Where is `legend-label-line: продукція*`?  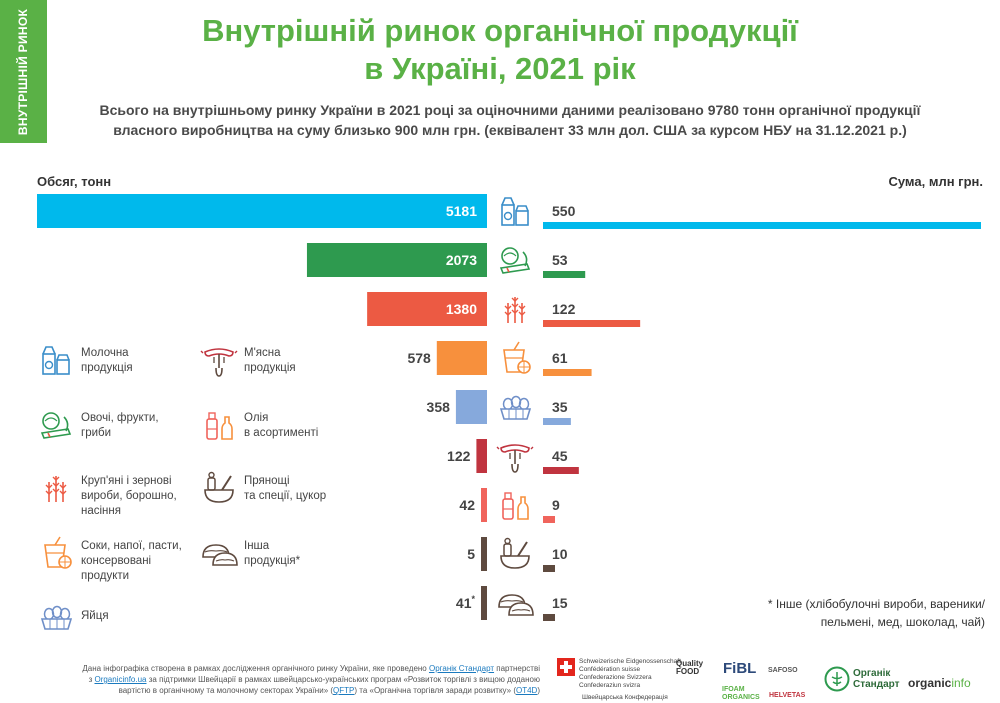 legend-label-line: продукція* is located at coordinates (272, 561).